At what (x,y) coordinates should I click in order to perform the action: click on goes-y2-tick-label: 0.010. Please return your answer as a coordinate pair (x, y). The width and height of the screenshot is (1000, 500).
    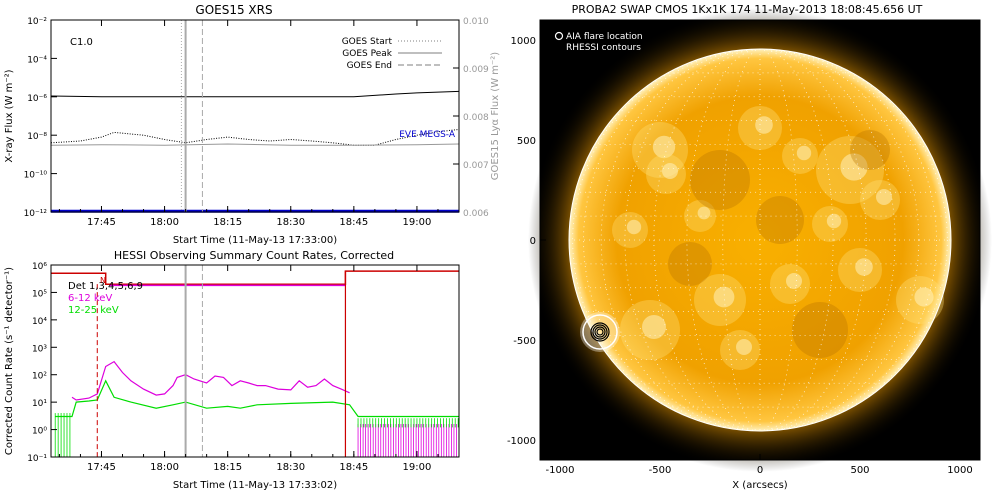
    Looking at the image, I should click on (476, 22).